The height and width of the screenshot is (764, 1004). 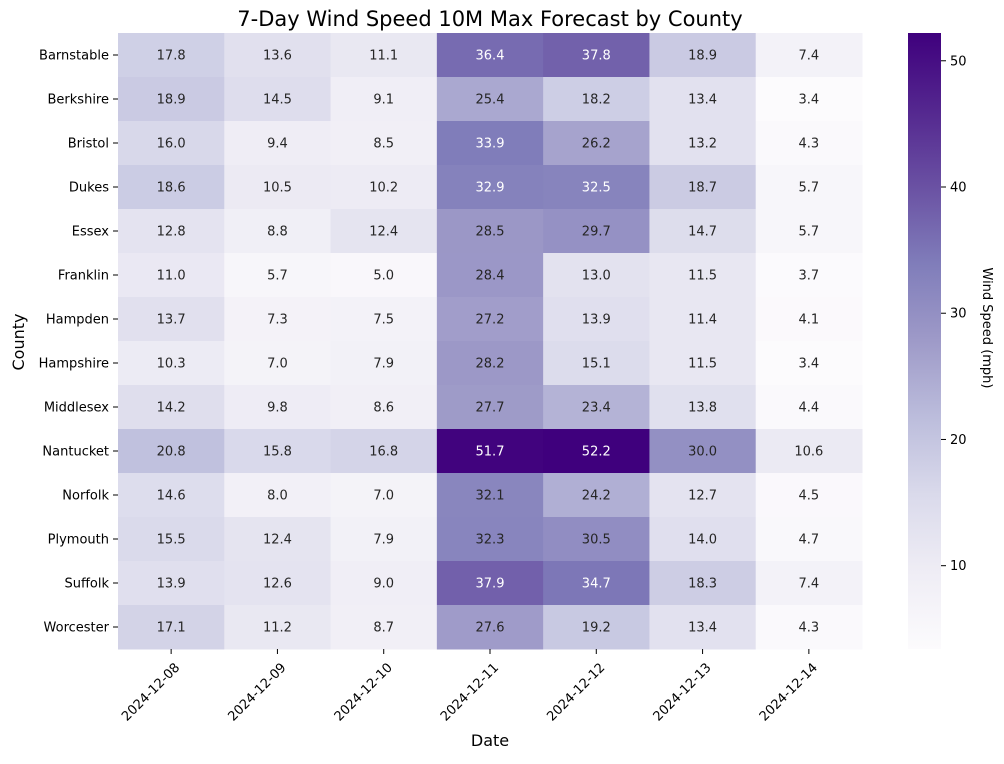 What do you see at coordinates (809, 320) in the screenshot?
I see `cell-value-label: 4.1` at bounding box center [809, 320].